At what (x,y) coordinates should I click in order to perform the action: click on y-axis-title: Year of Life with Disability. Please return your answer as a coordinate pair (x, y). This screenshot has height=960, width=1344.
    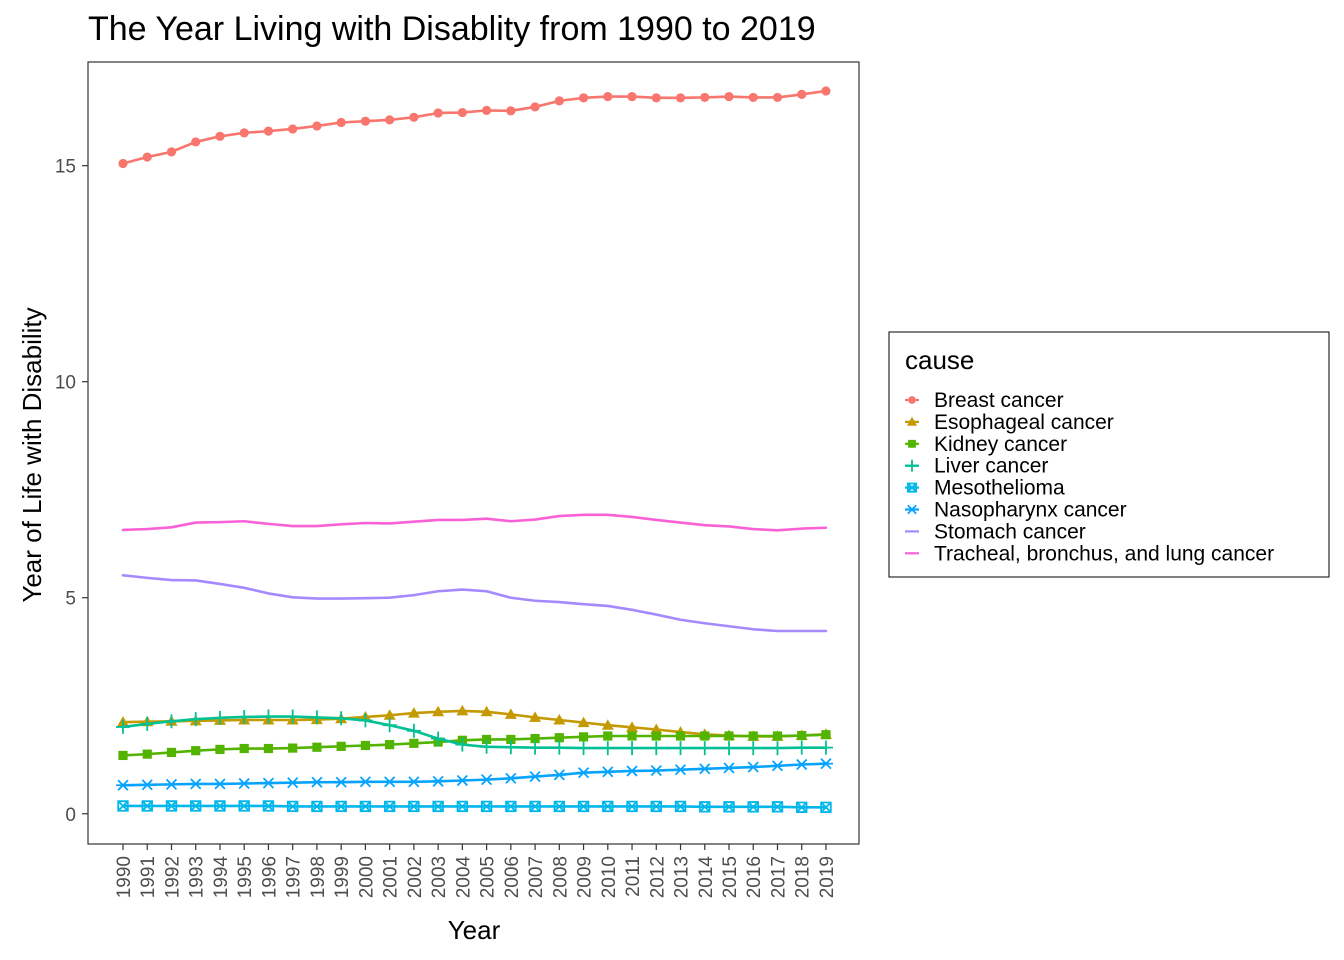
    Looking at the image, I should click on (32, 454).